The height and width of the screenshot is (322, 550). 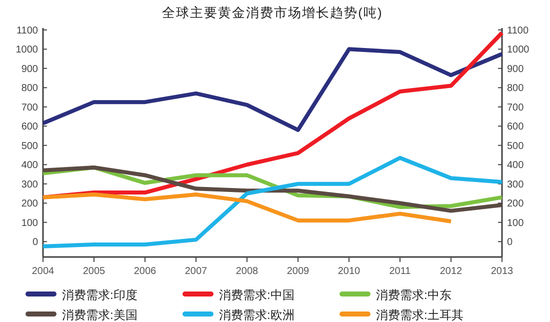 I want to click on y2-tick-label: 0, so click(x=510, y=242).